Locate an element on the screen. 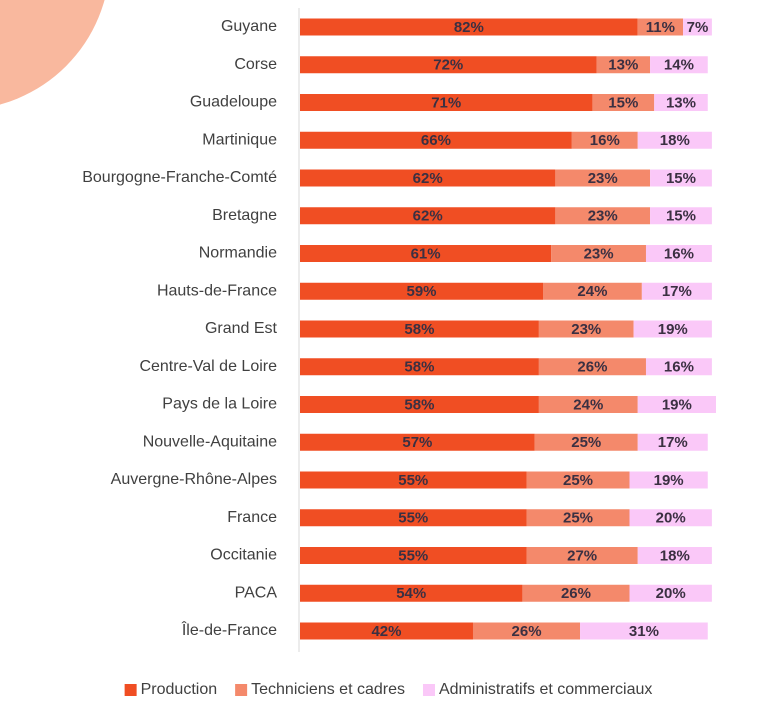  value-label: 82% is located at coordinates (469, 27).